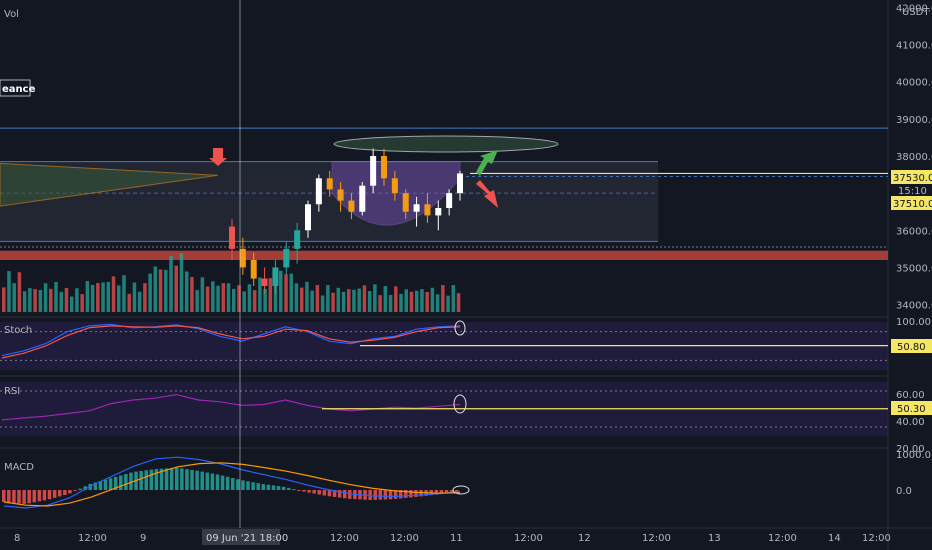 The width and height of the screenshot is (932, 550). What do you see at coordinates (236, 482) in the screenshot?
I see `macd-panel` at bounding box center [236, 482].